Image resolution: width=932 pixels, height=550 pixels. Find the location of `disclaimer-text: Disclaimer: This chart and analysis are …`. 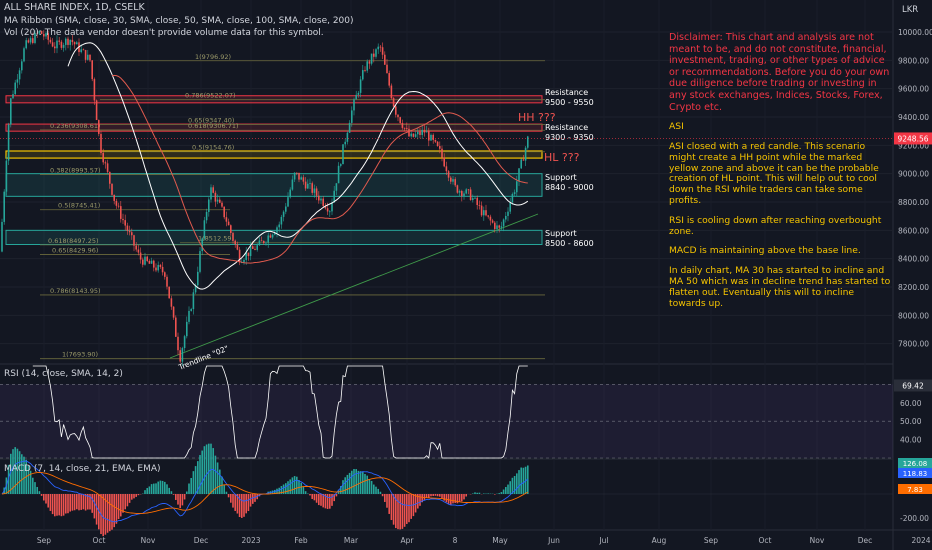

disclaimer-text: Disclaimer: This chart and analysis are … is located at coordinates (779, 72).